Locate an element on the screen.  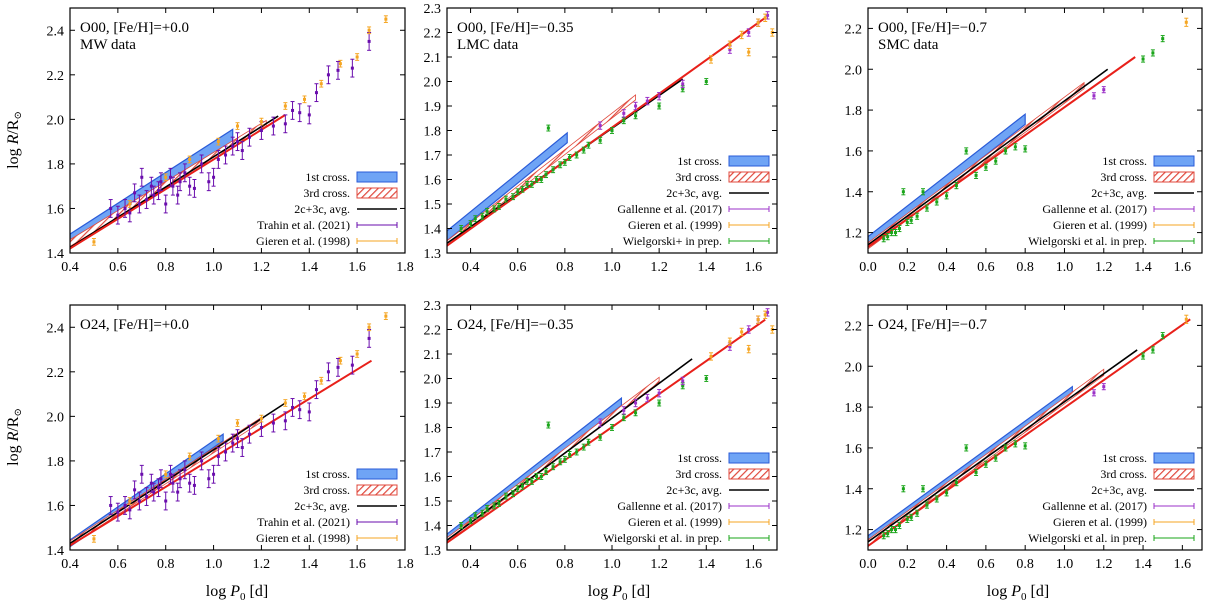
avg-line is located at coordinates (174, 182).